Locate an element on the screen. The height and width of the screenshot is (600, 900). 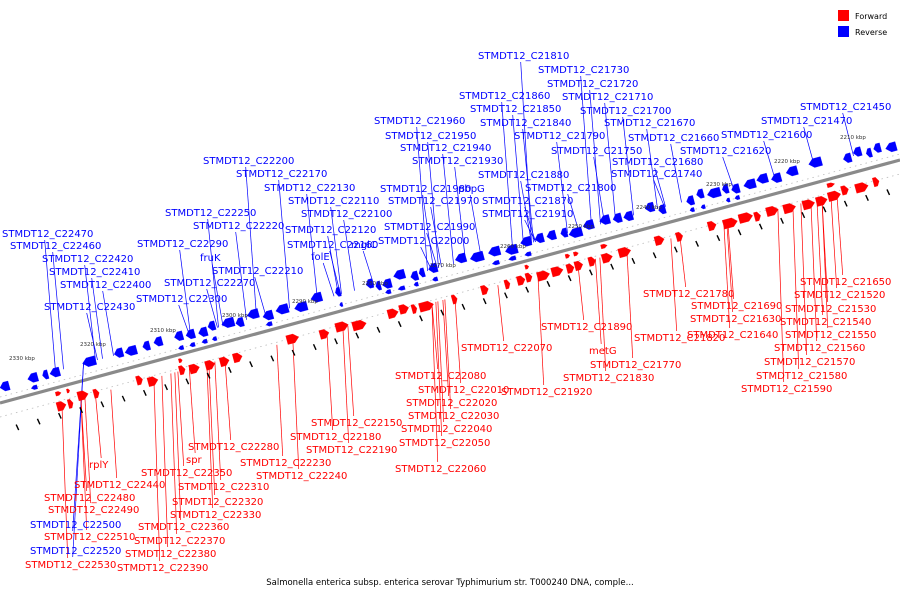
reverse-gene-label: mglC is located at coordinates (364, 245).